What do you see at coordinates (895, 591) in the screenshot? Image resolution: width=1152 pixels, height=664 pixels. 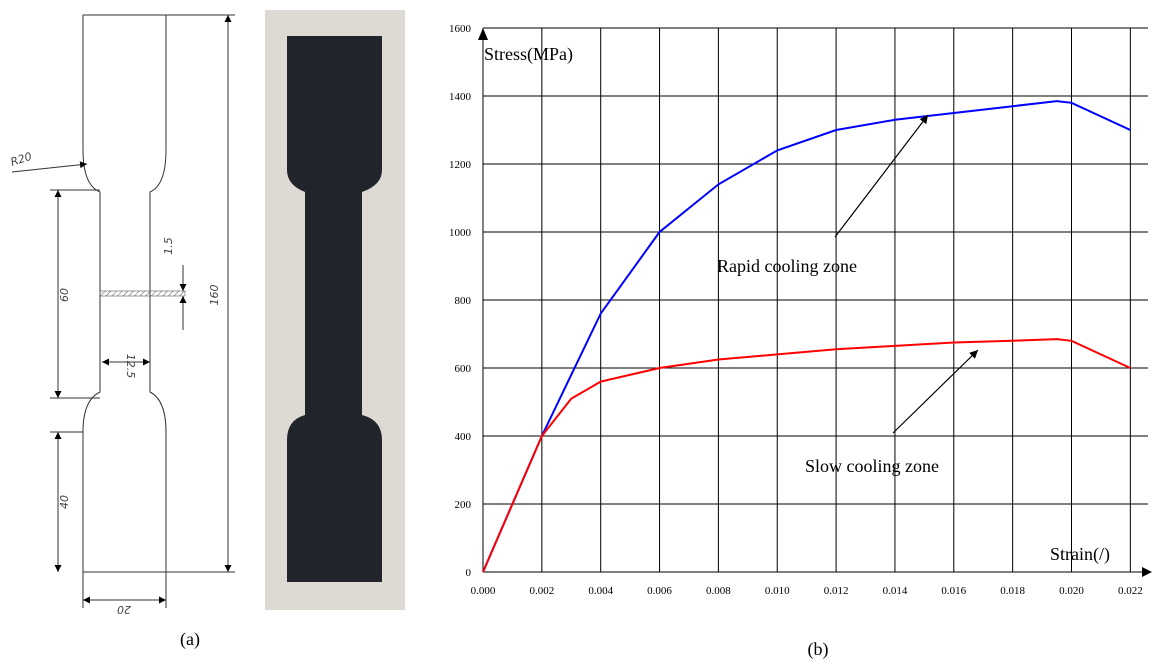 I see `x-tick-label: 0.014` at bounding box center [895, 591].